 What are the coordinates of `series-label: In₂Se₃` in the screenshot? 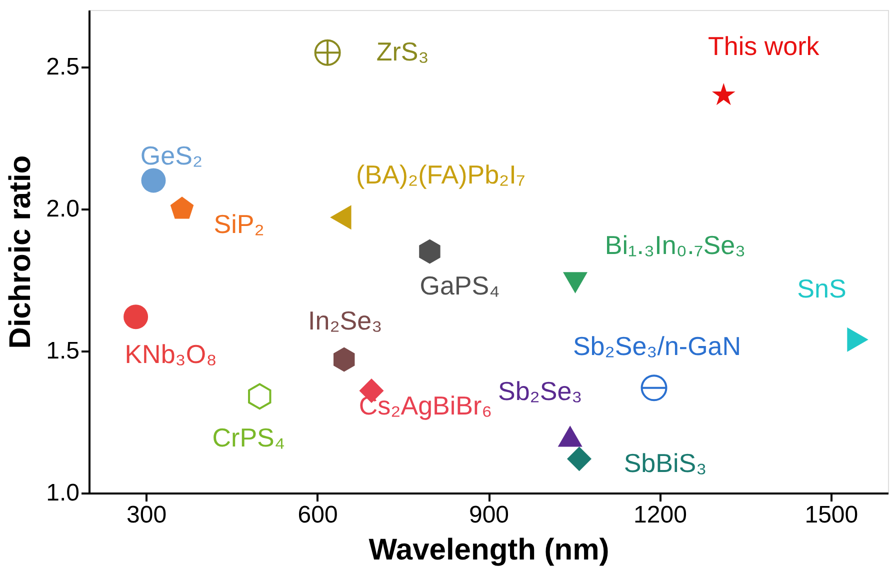 It's located at (345, 320).